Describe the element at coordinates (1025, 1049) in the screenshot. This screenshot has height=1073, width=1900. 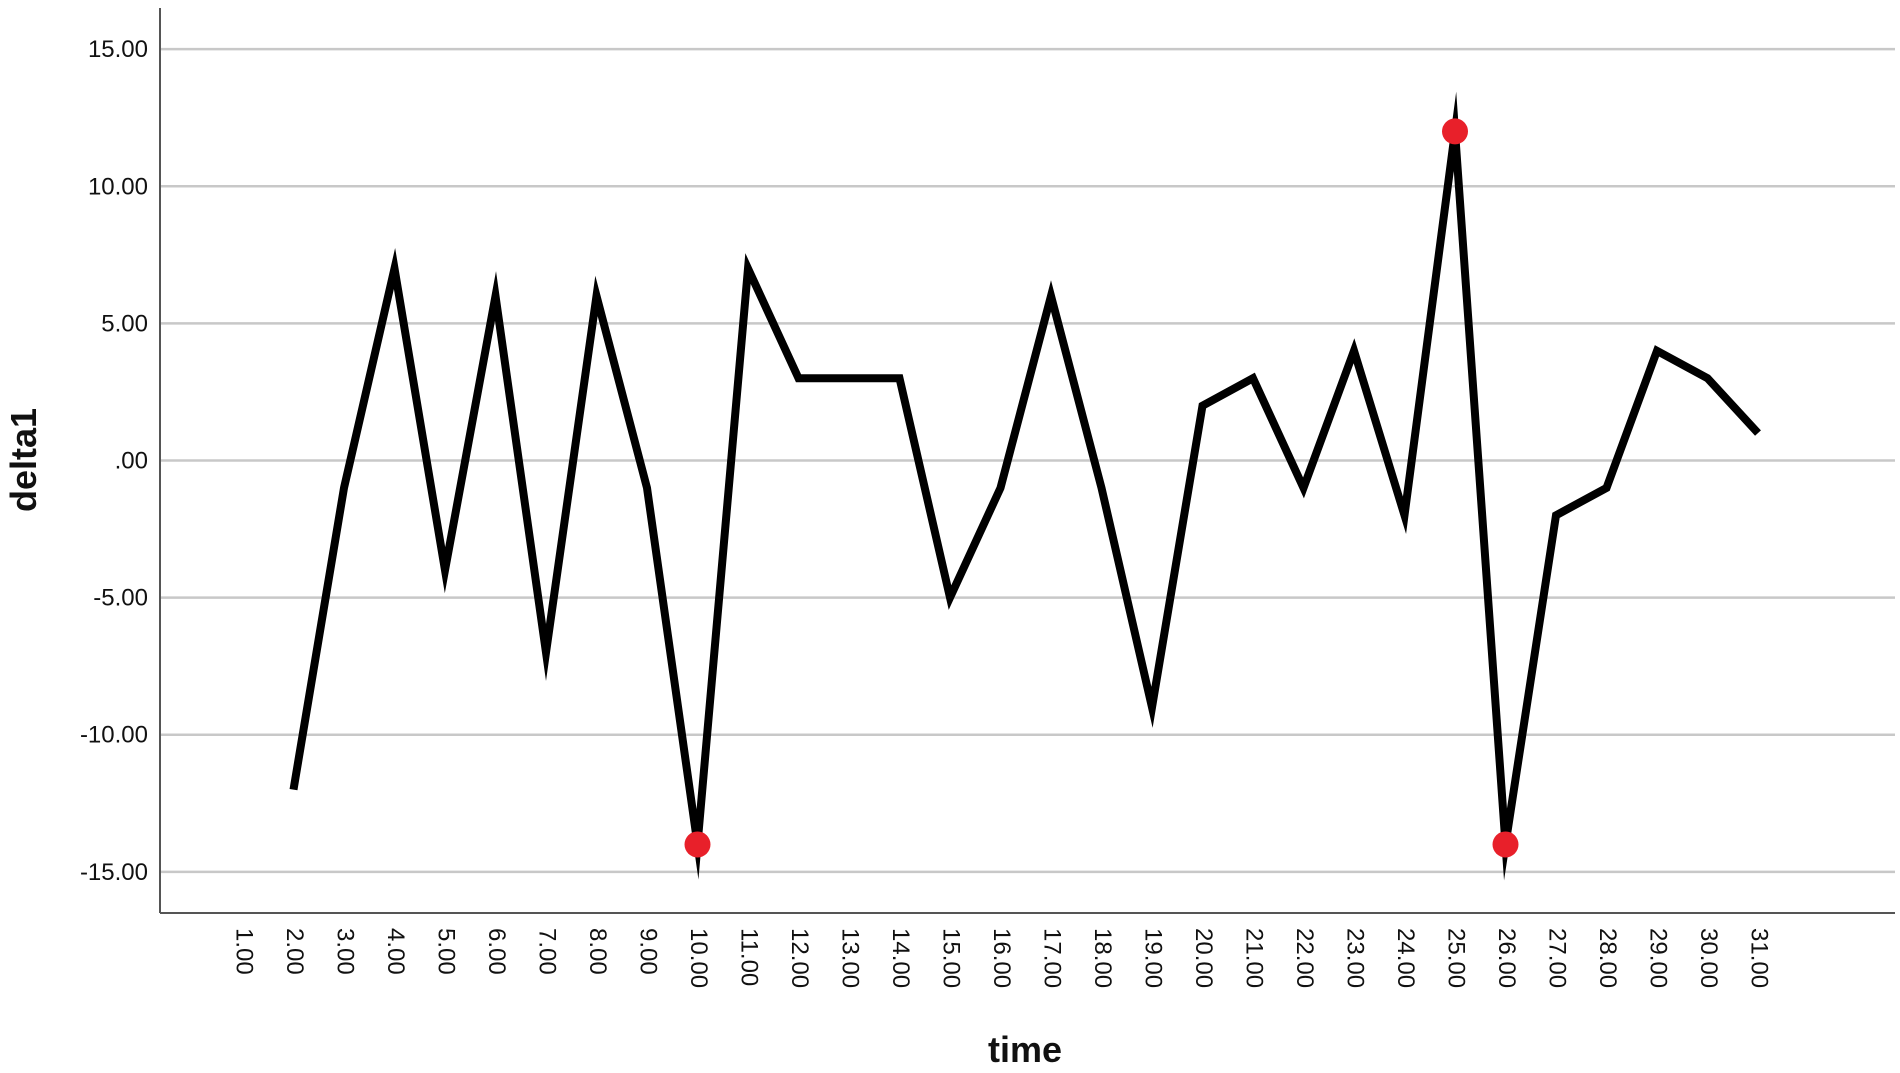
I see `x-axis-title: time` at that location.